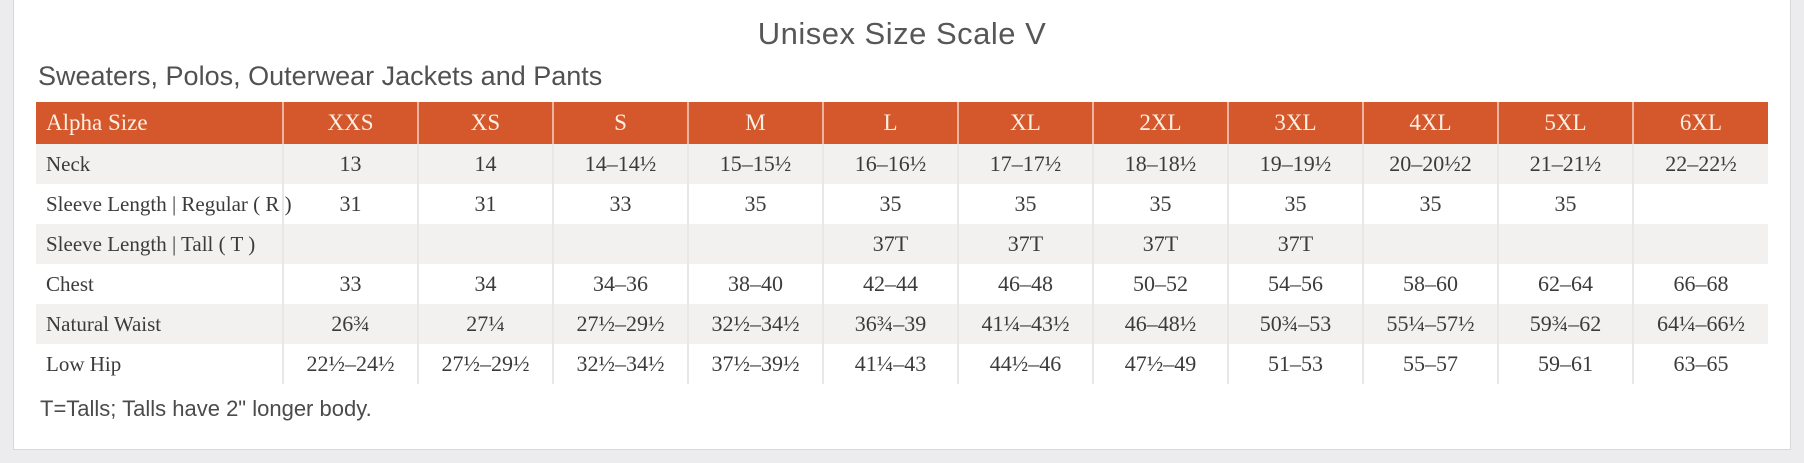  What do you see at coordinates (1161, 324) in the screenshot?
I see `measurement-cell: 46–48½` at bounding box center [1161, 324].